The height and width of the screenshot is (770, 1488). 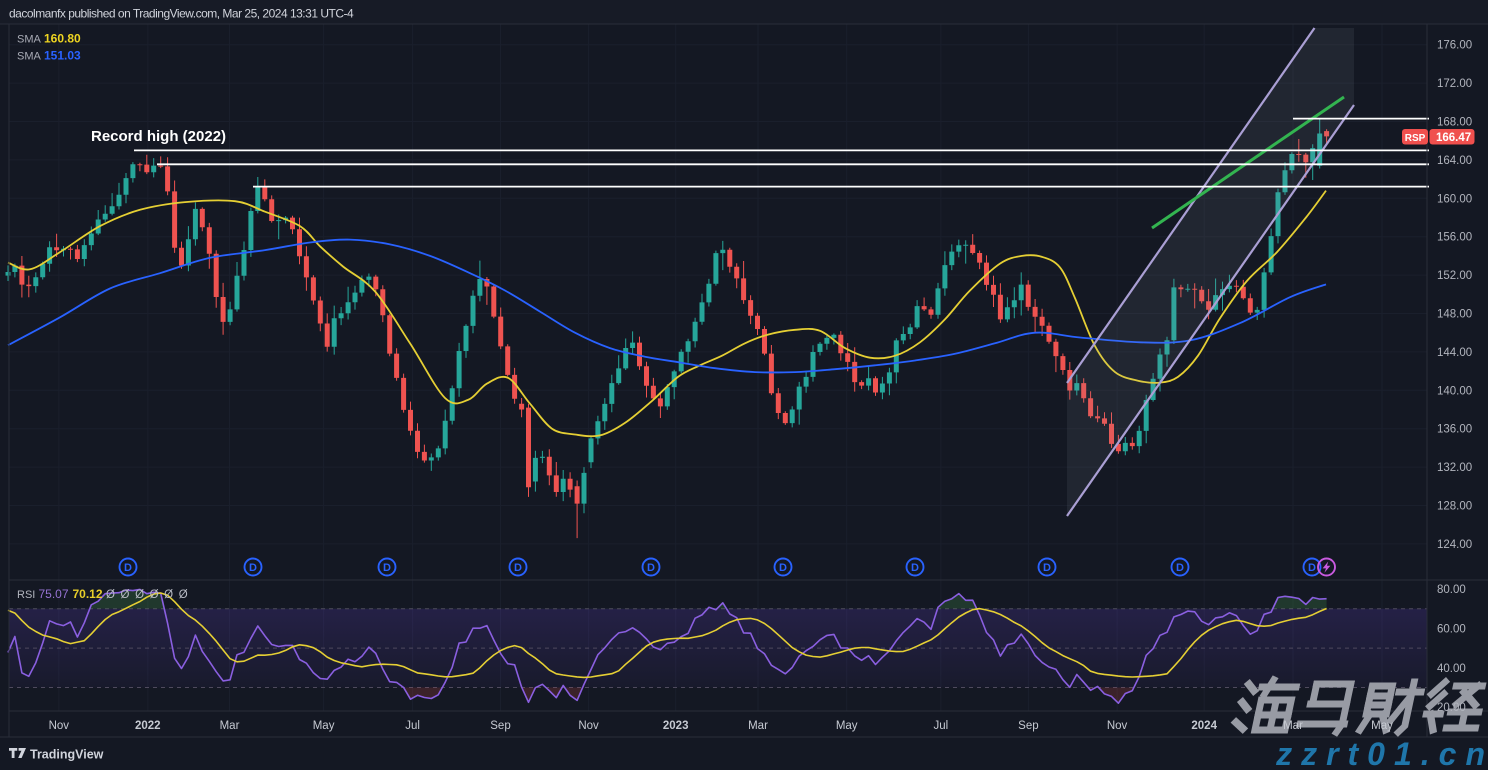 I want to click on svg-text: 132.00, so click(x=1454, y=468).